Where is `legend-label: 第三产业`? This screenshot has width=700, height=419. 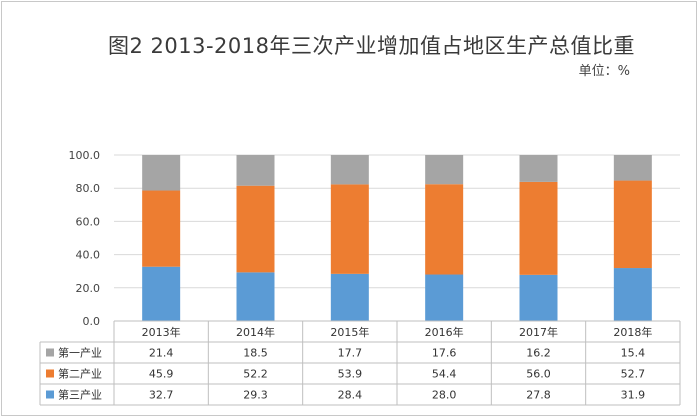 legend-label: 第三产业 is located at coordinates (80, 395).